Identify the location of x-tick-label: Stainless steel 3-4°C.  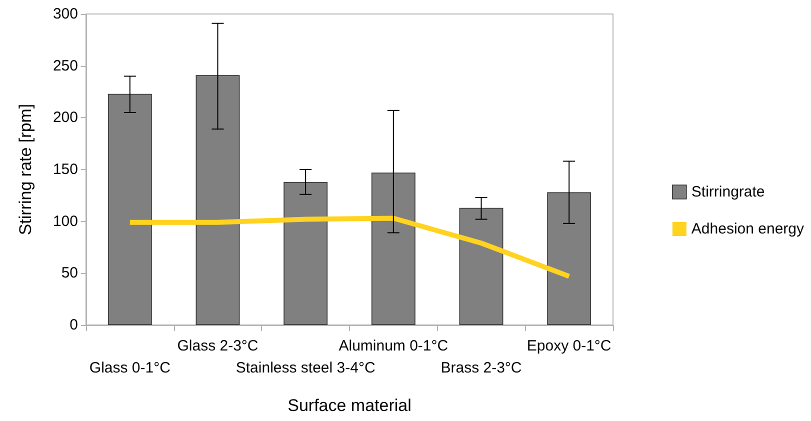
(306, 368).